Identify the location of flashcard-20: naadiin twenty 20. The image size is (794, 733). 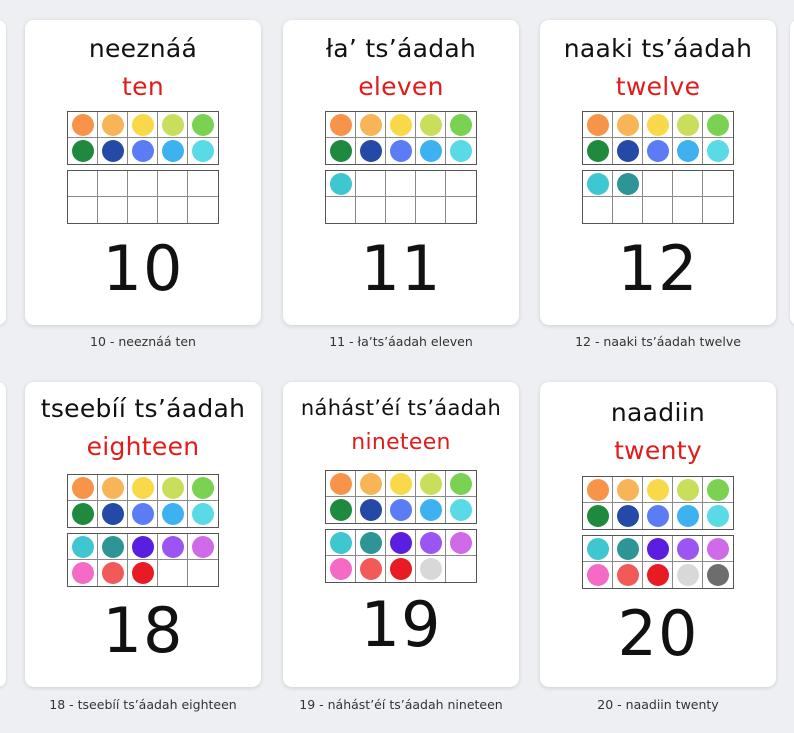
(658, 534).